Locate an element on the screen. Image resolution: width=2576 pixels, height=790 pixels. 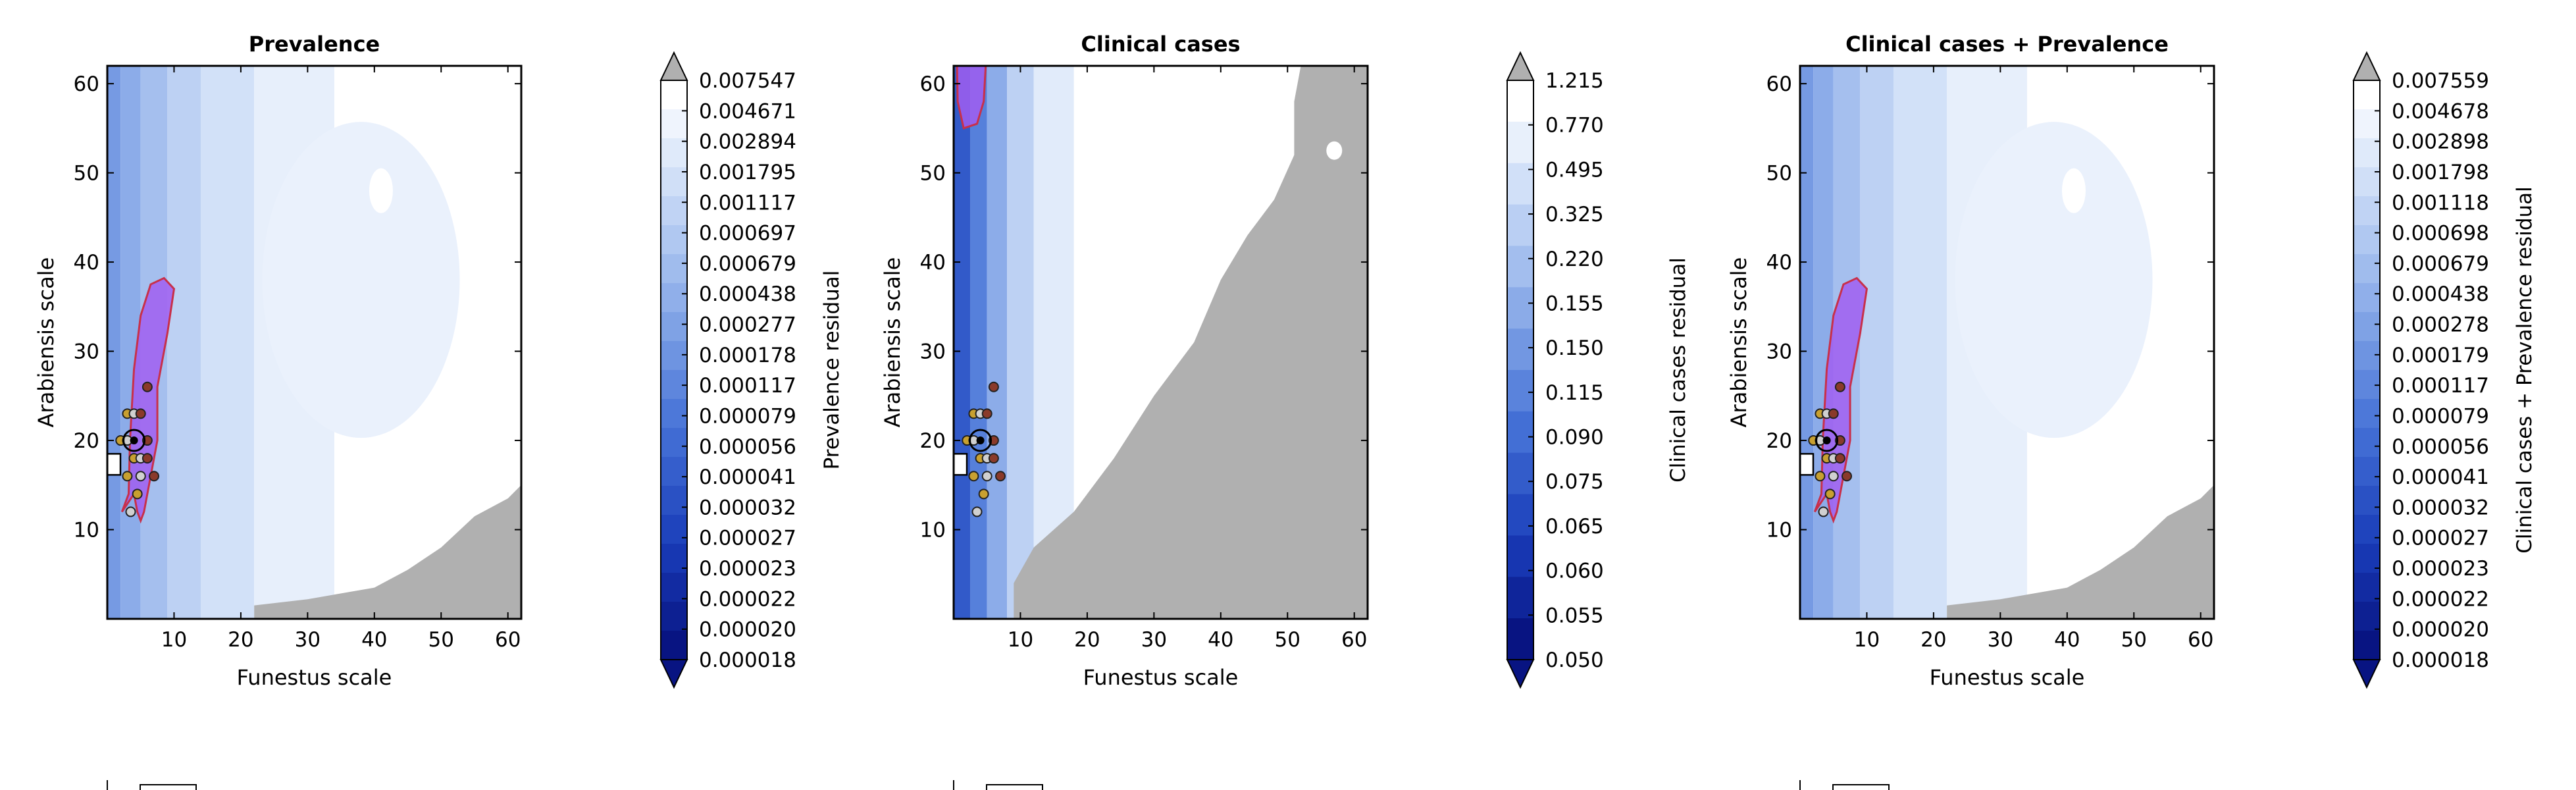
highlight-region is located at coordinates (971, 98).